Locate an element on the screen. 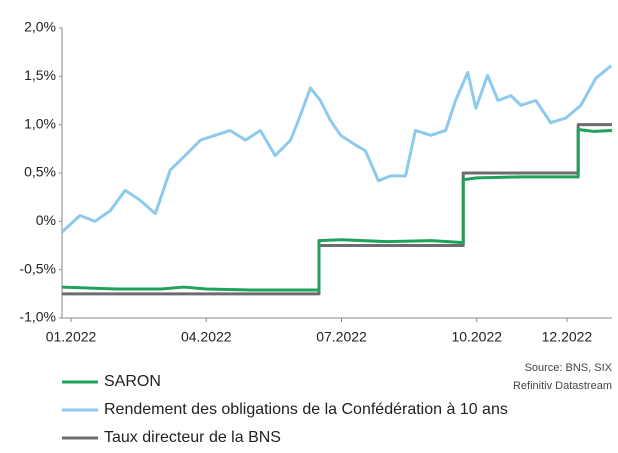  y-tick-label: 0% is located at coordinates (46, 220).